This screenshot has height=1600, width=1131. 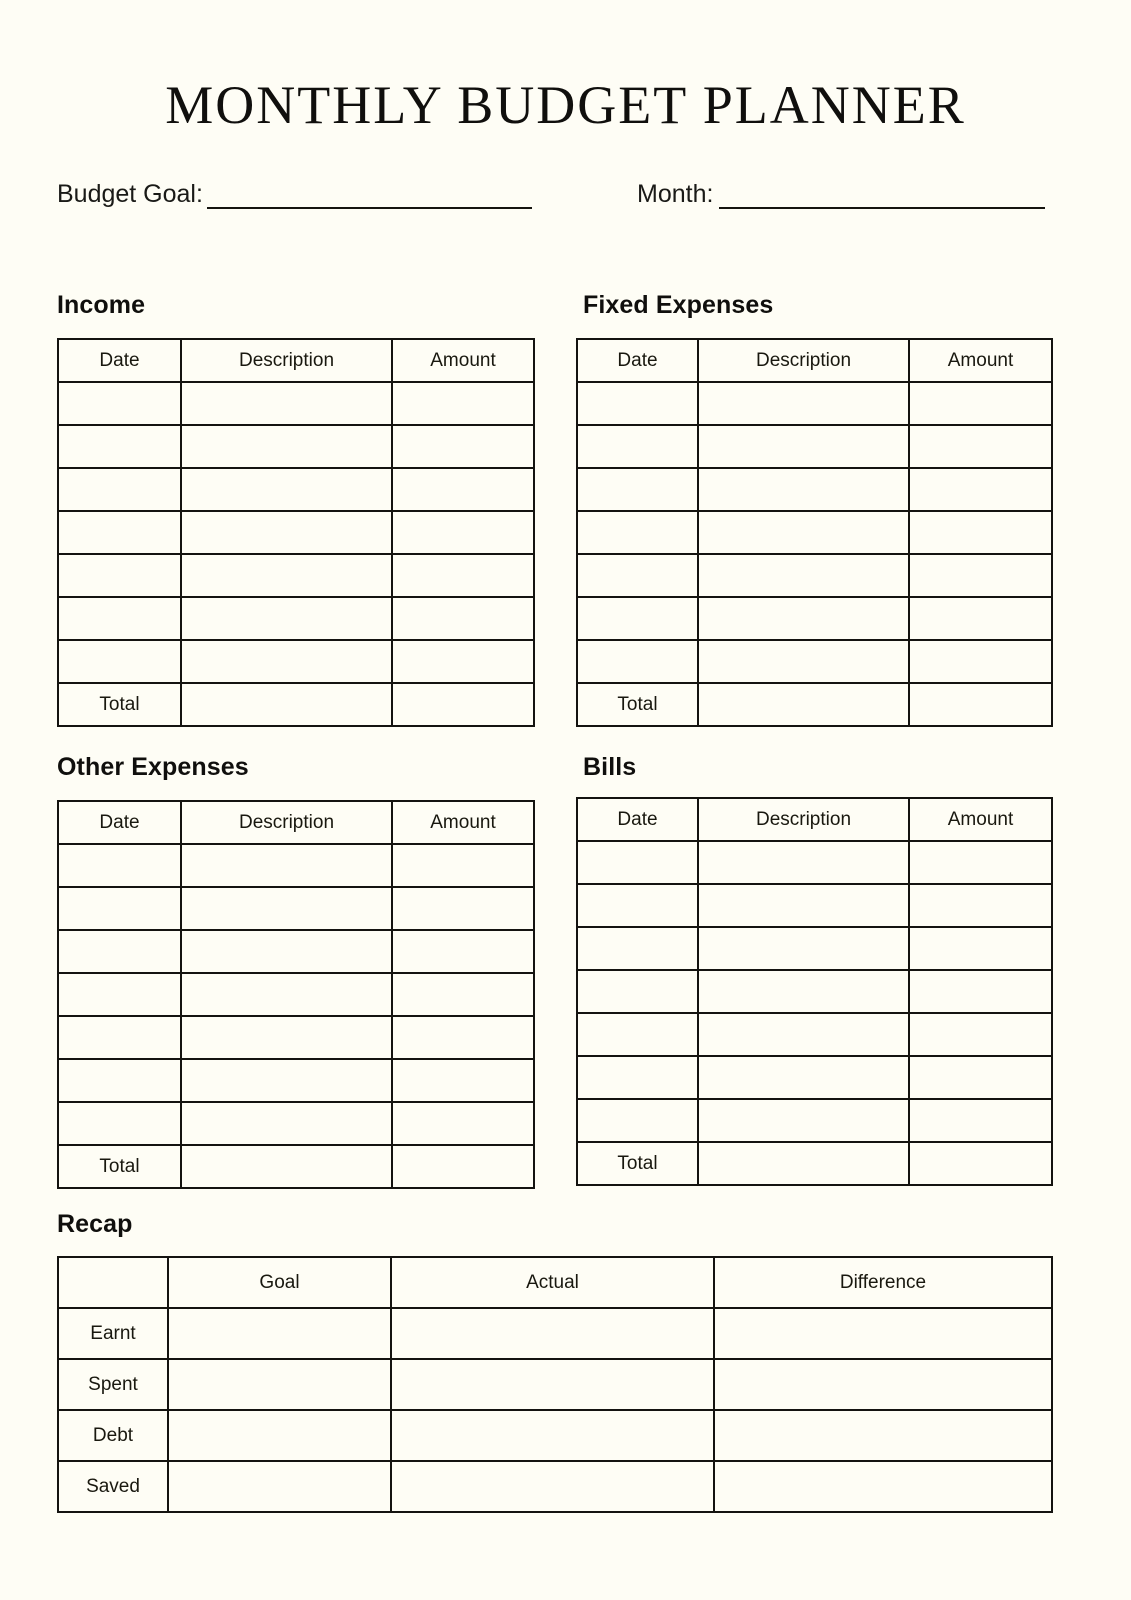 What do you see at coordinates (369, 196) in the screenshot?
I see `budget-goal-input` at bounding box center [369, 196].